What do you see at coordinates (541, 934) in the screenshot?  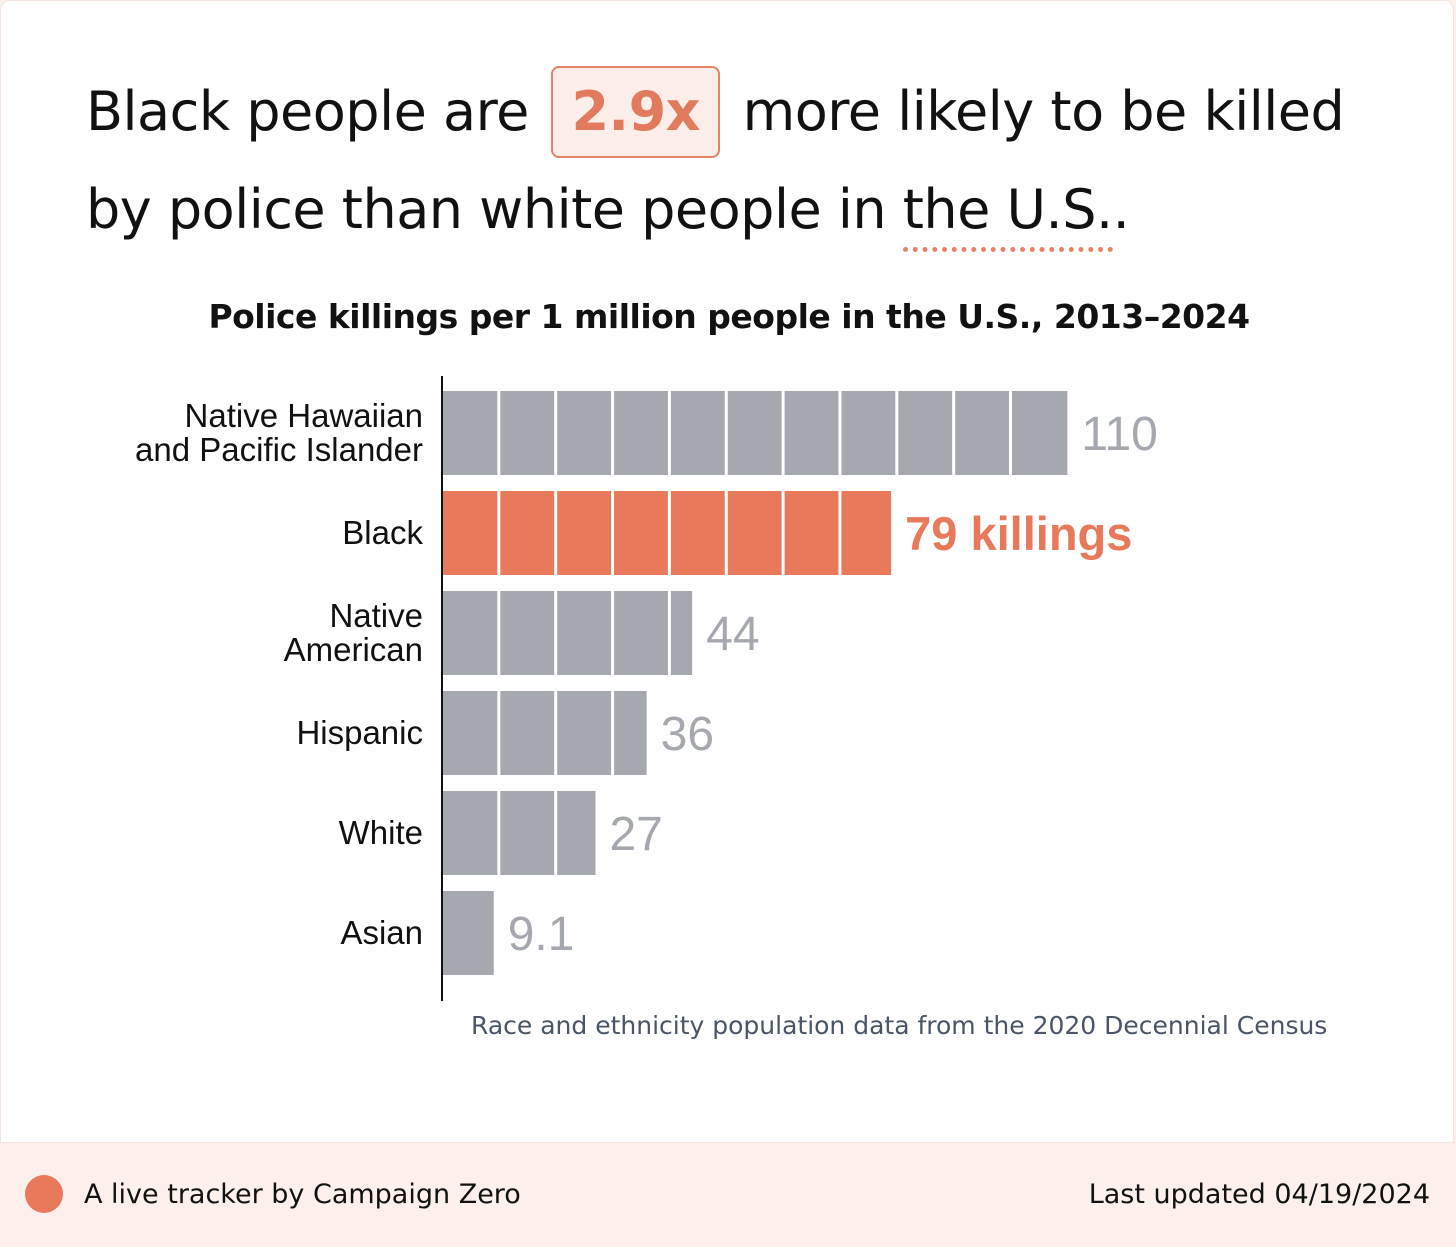 I see `value-label-5: 9.1` at bounding box center [541, 934].